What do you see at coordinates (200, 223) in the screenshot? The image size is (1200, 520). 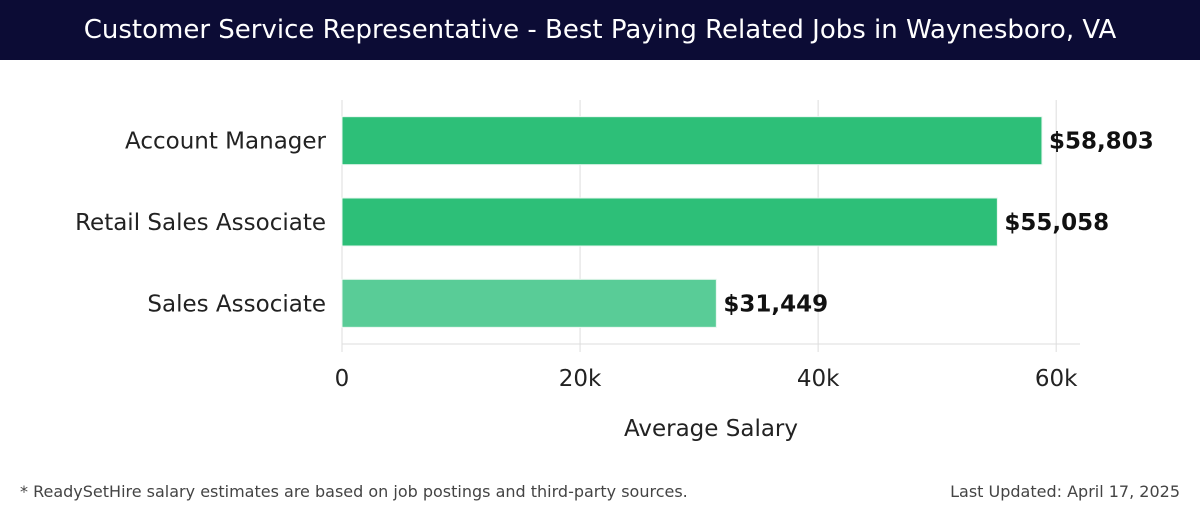 I see `category-label: Retail Sales Associate` at bounding box center [200, 223].